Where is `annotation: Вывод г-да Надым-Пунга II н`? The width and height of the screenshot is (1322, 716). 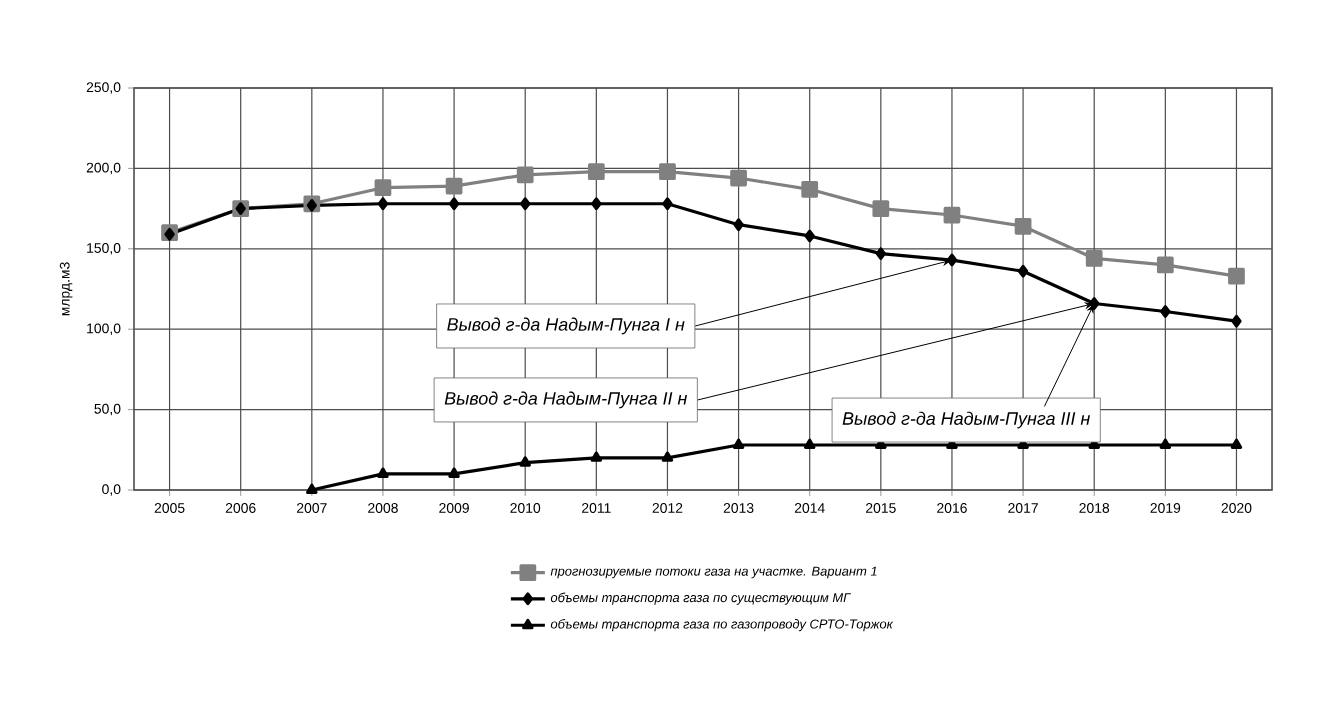 annotation: Вывод г-да Надым-Пунга II н is located at coordinates (566, 400).